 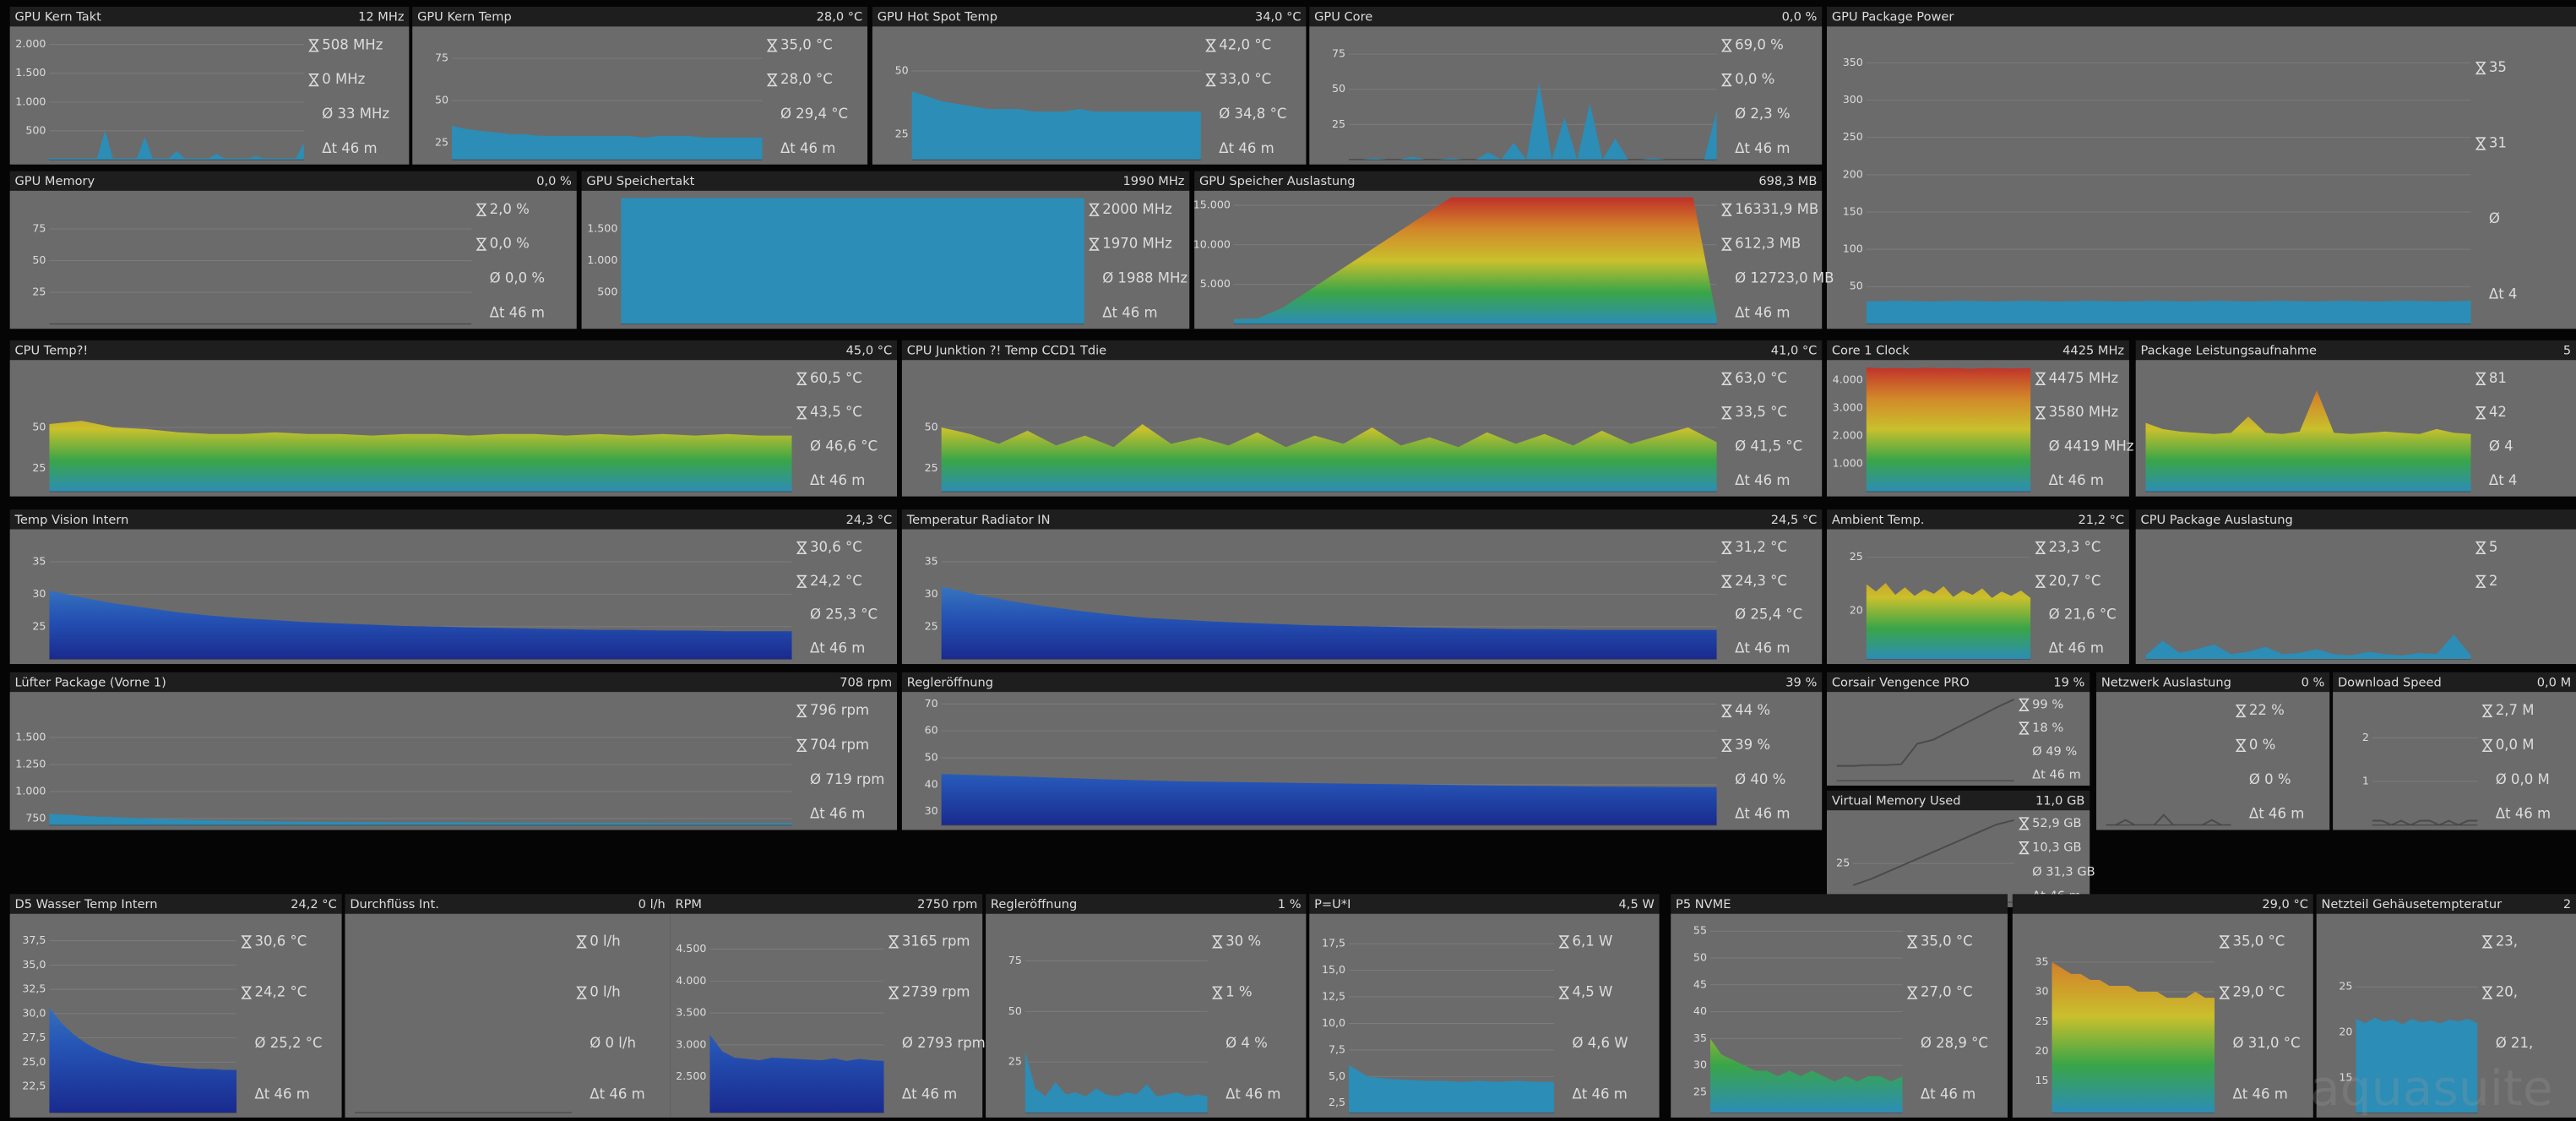 I want to click on panel-title: P5 NVME, so click(x=1703, y=904).